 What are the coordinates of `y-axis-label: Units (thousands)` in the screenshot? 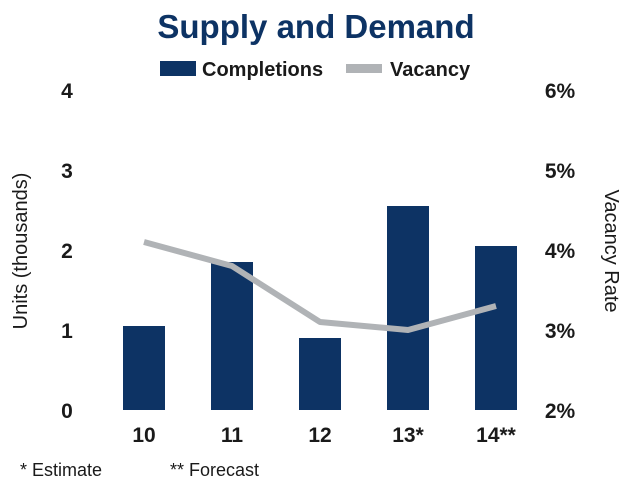 It's located at (21, 251).